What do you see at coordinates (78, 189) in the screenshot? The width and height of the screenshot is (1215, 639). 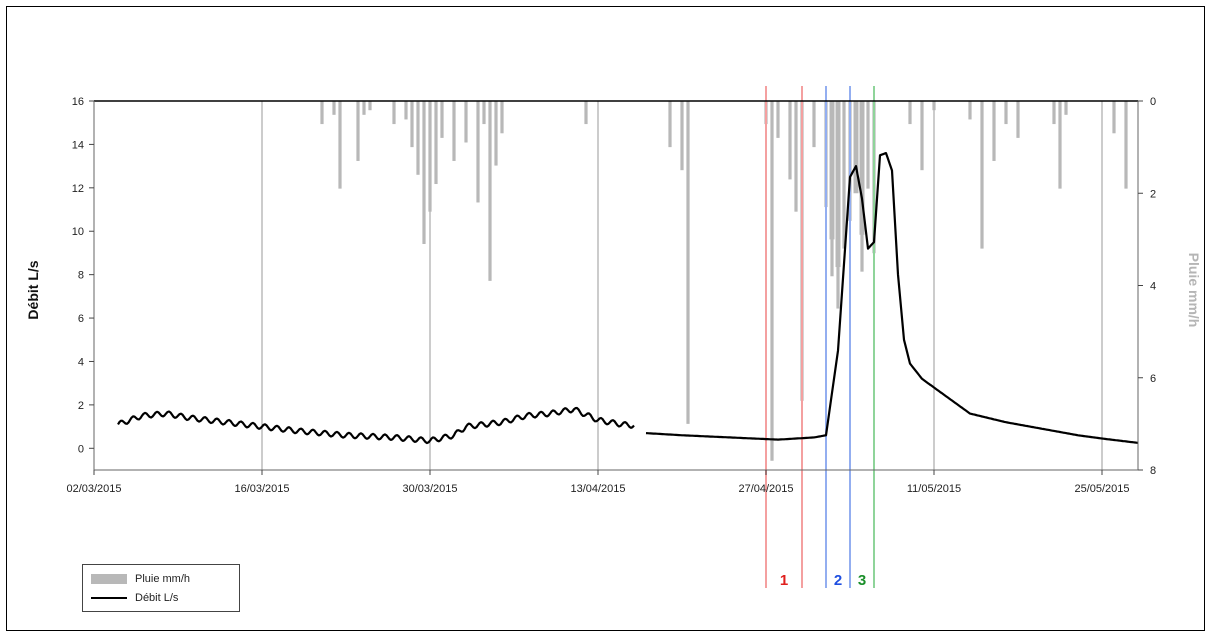 I see `y-left-tick-label: 12` at bounding box center [78, 189].